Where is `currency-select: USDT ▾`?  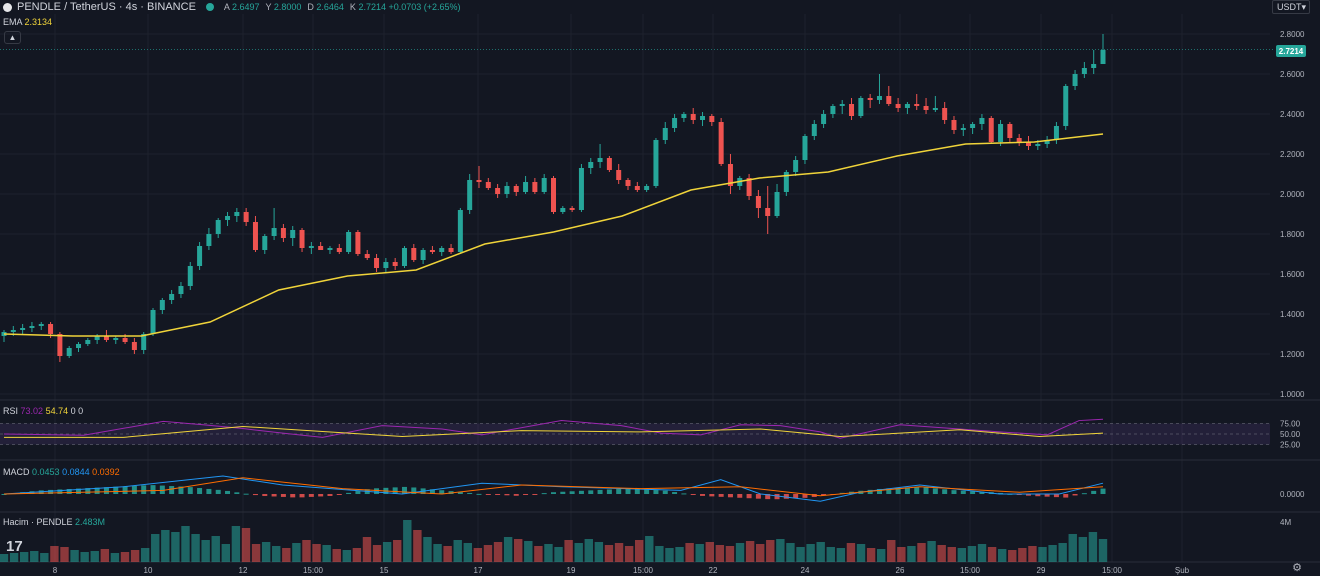 currency-select: USDT ▾ is located at coordinates (1291, 7).